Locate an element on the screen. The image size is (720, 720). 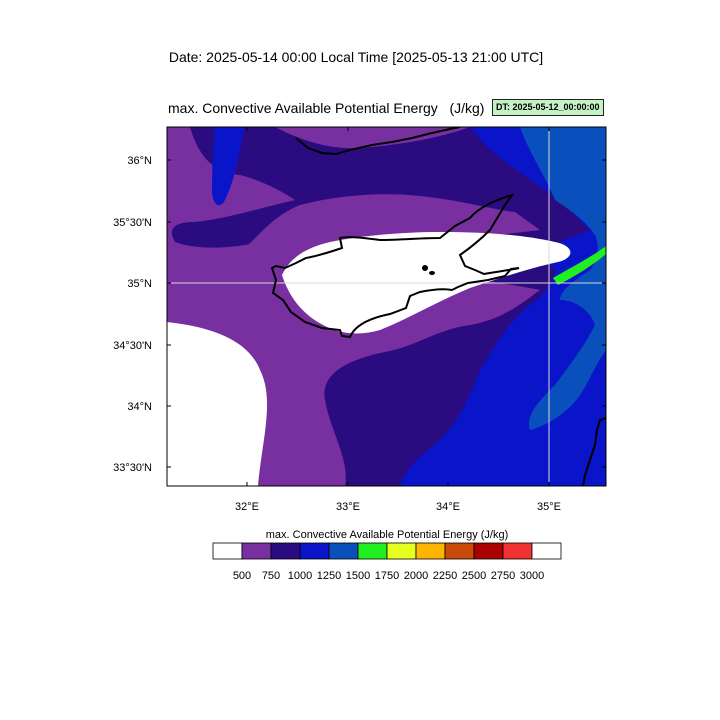
lat-label-35-30n: 35°30'N is located at coordinates (132, 223).